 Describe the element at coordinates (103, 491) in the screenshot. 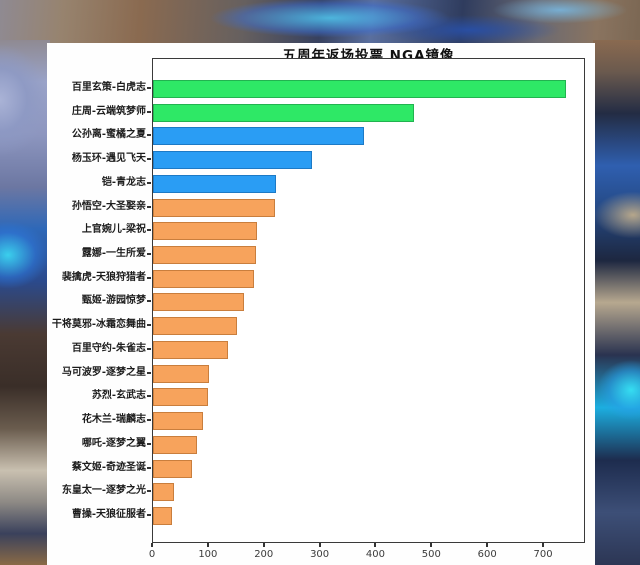

I see `bar-label: 东皇太一-逐梦之光` at that location.